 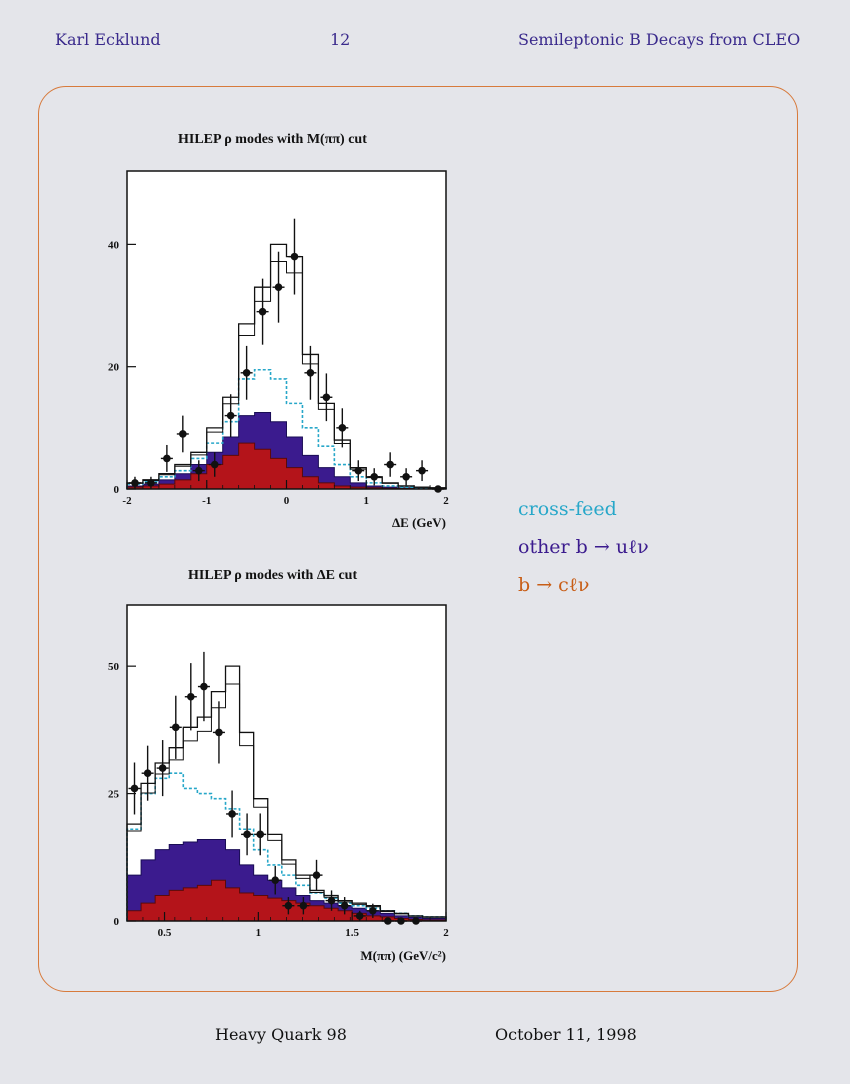 I want to click on legend-bclnu: b → cℓν, so click(x=554, y=585).